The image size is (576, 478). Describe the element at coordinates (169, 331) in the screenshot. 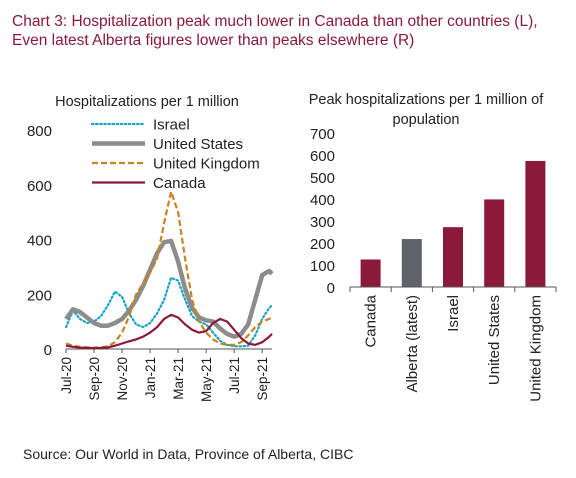

I see `series-line-canada` at that location.